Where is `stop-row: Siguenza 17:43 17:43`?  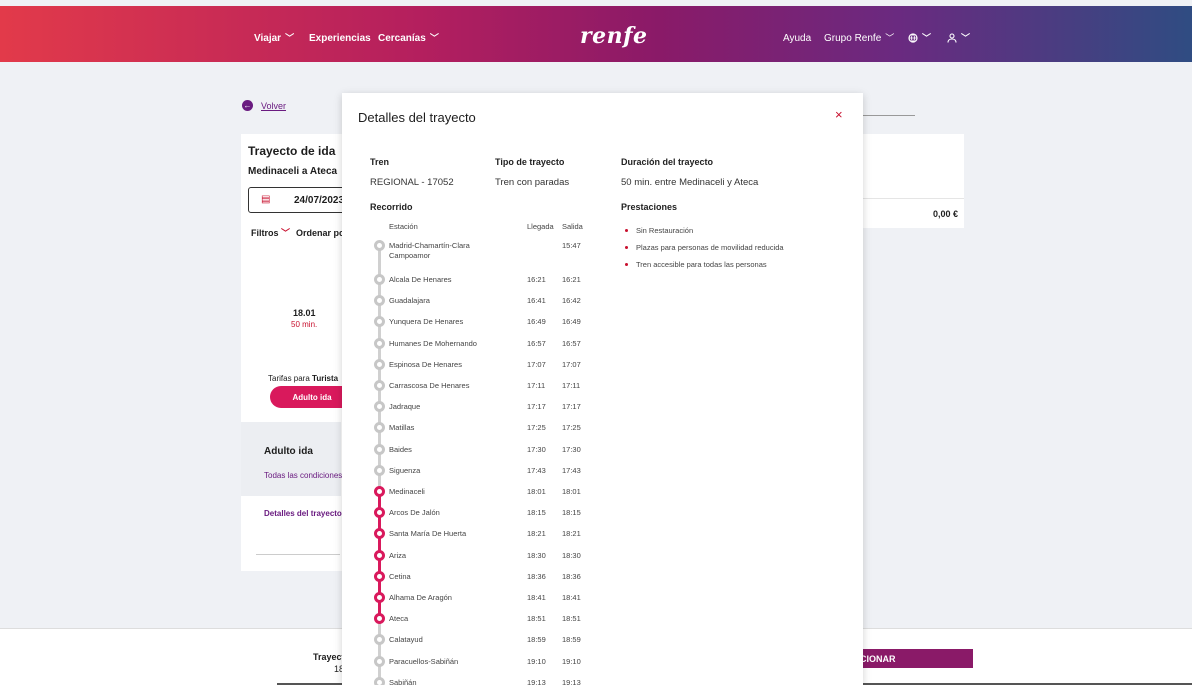 stop-row: Siguenza 17:43 17:43 is located at coordinates (602, 475).